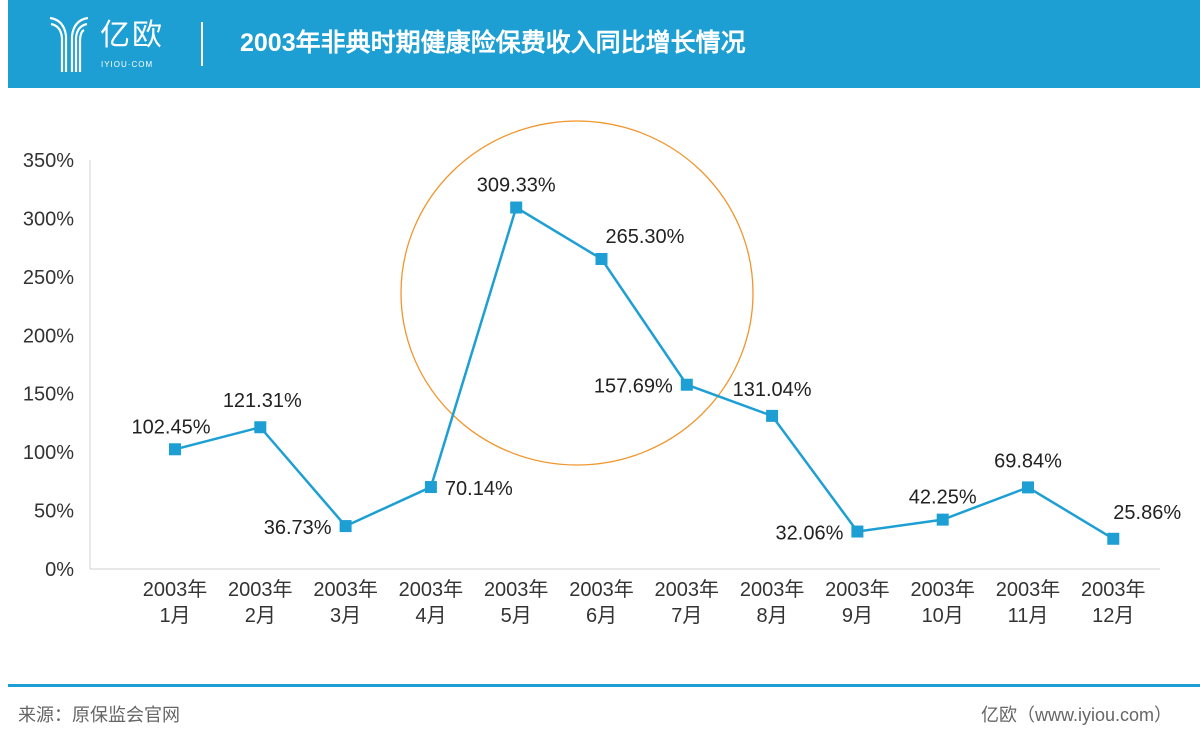 This screenshot has height=744, width=1200. What do you see at coordinates (69, 44) in the screenshot?
I see `iyiou-logo-icon` at bounding box center [69, 44].